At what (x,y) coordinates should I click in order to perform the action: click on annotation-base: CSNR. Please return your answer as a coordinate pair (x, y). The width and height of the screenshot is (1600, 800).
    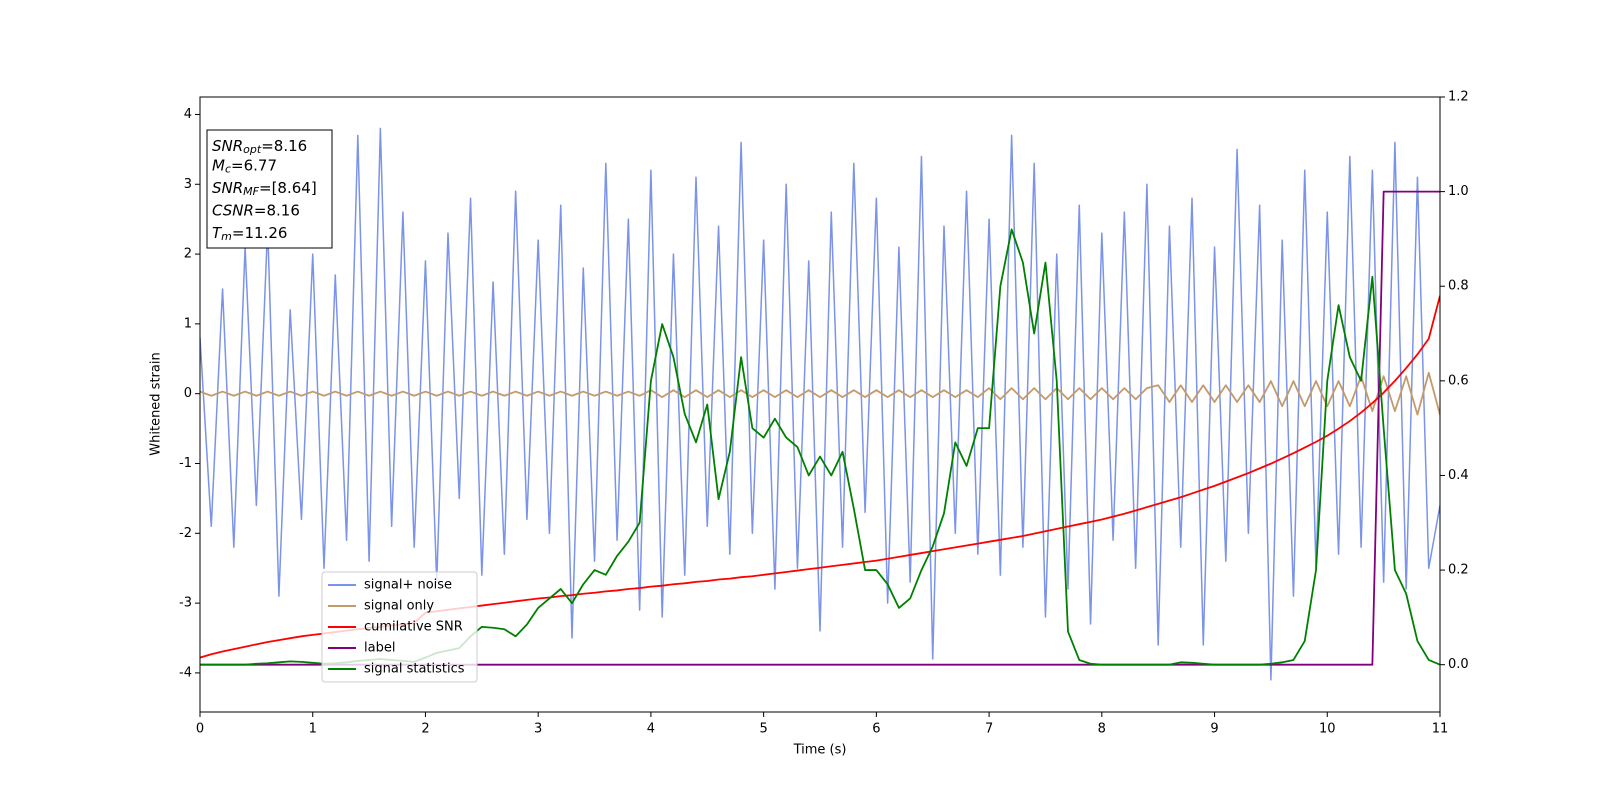
    Looking at the image, I should click on (233, 210).